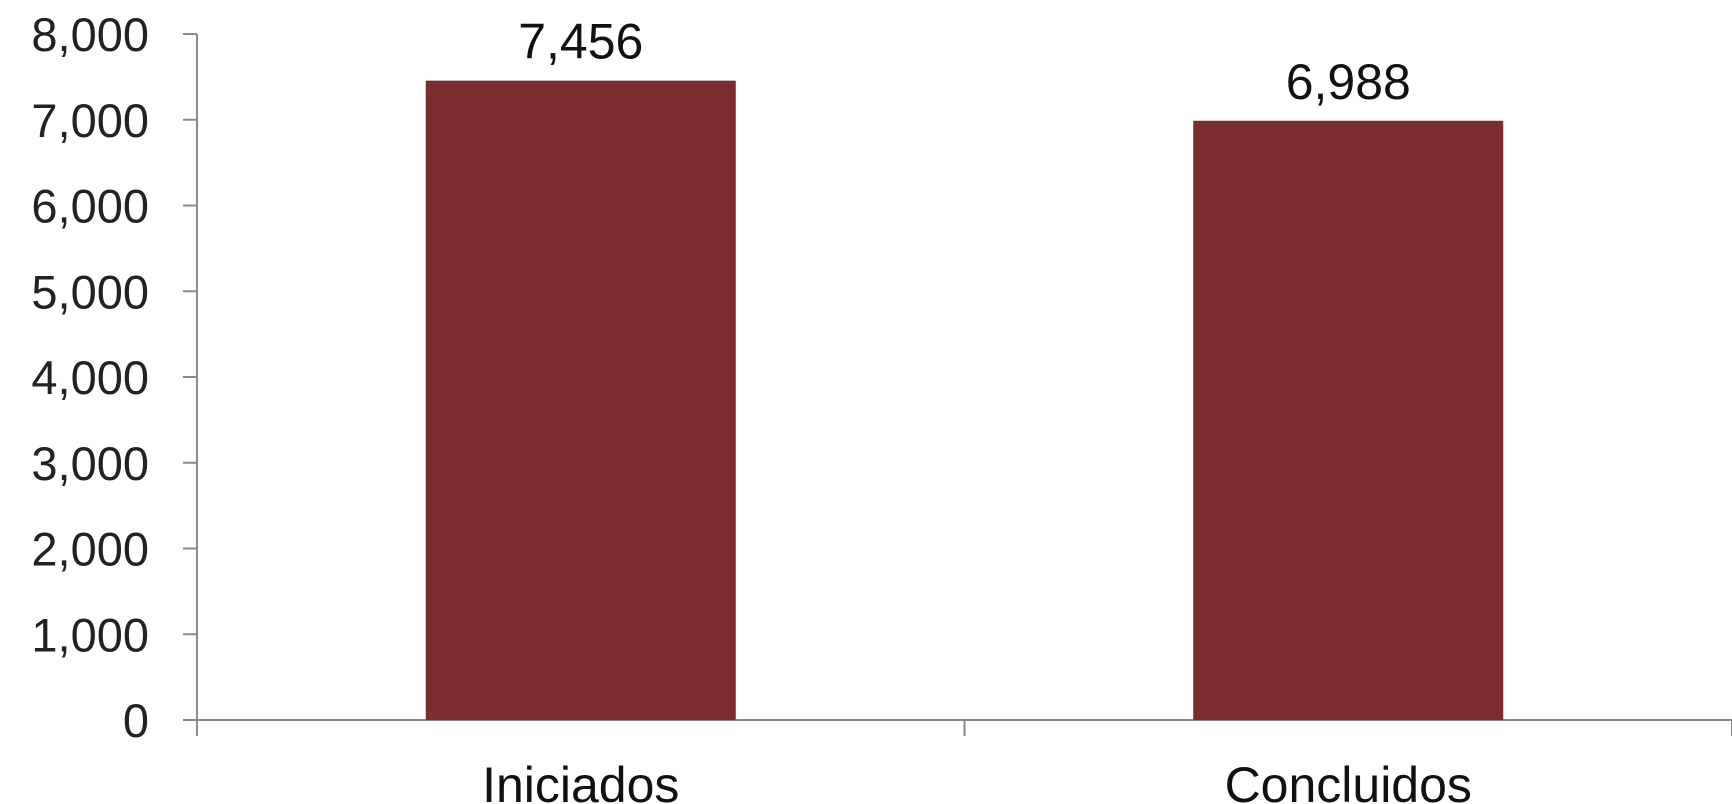  I want to click on data-label-iniciados: 7,456, so click(580, 42).